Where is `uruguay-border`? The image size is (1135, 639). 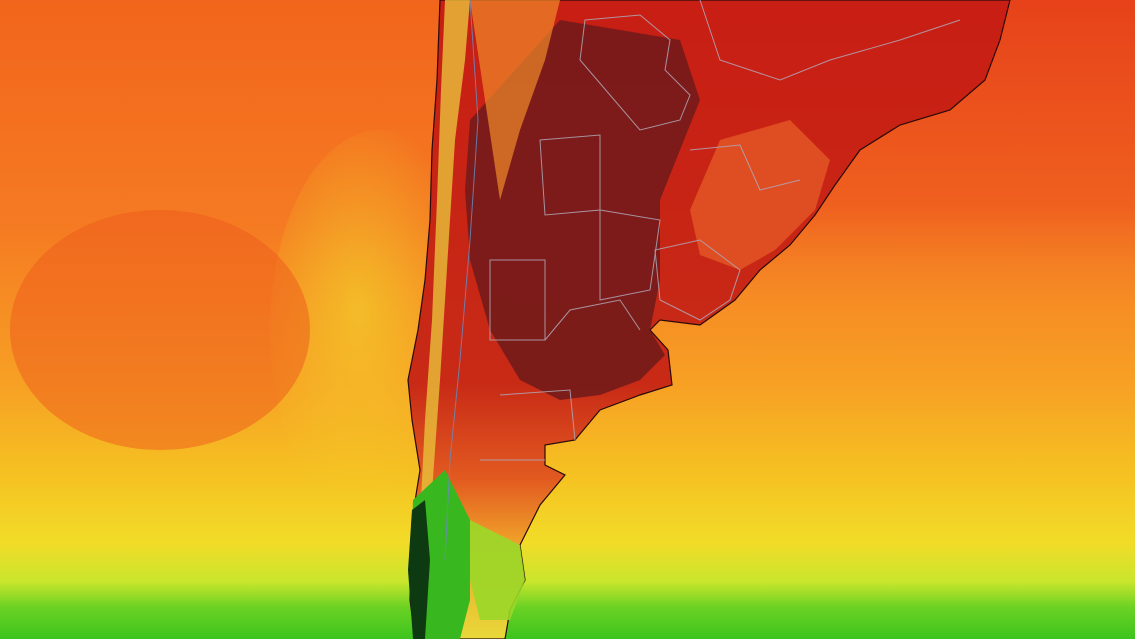
uruguay-border is located at coordinates (697, 280).